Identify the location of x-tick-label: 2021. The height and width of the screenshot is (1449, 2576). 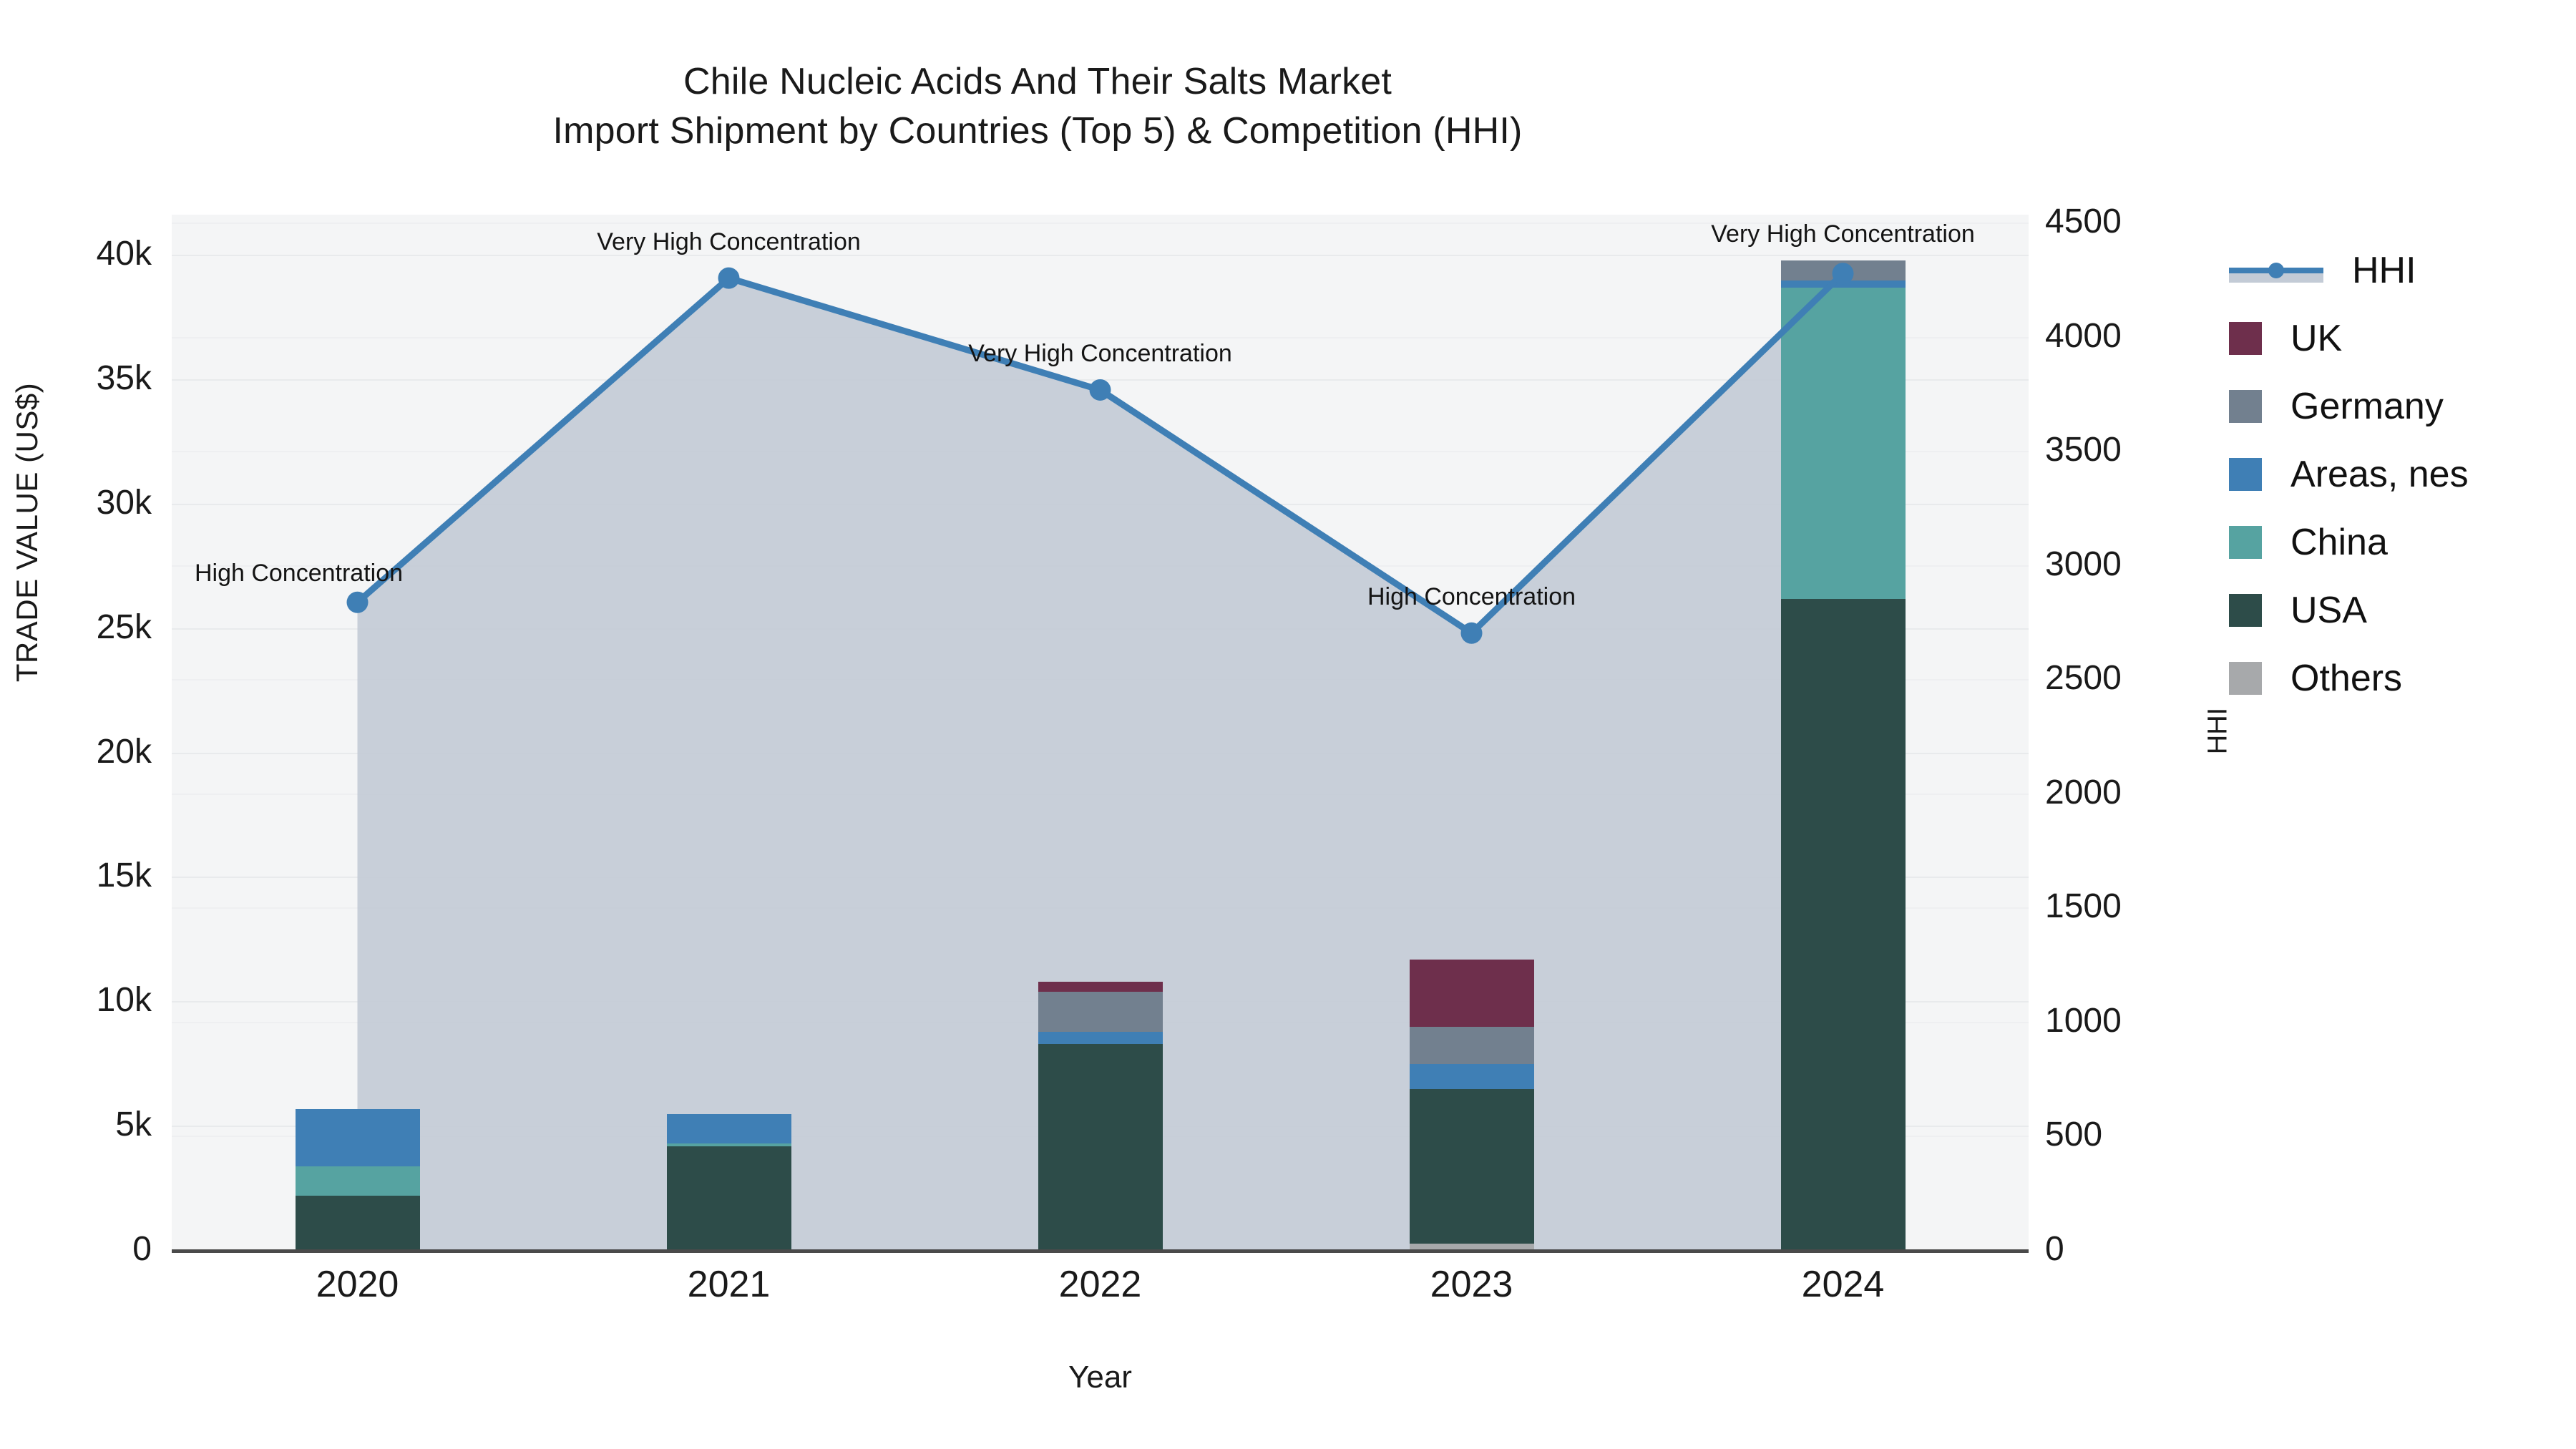
(729, 1284).